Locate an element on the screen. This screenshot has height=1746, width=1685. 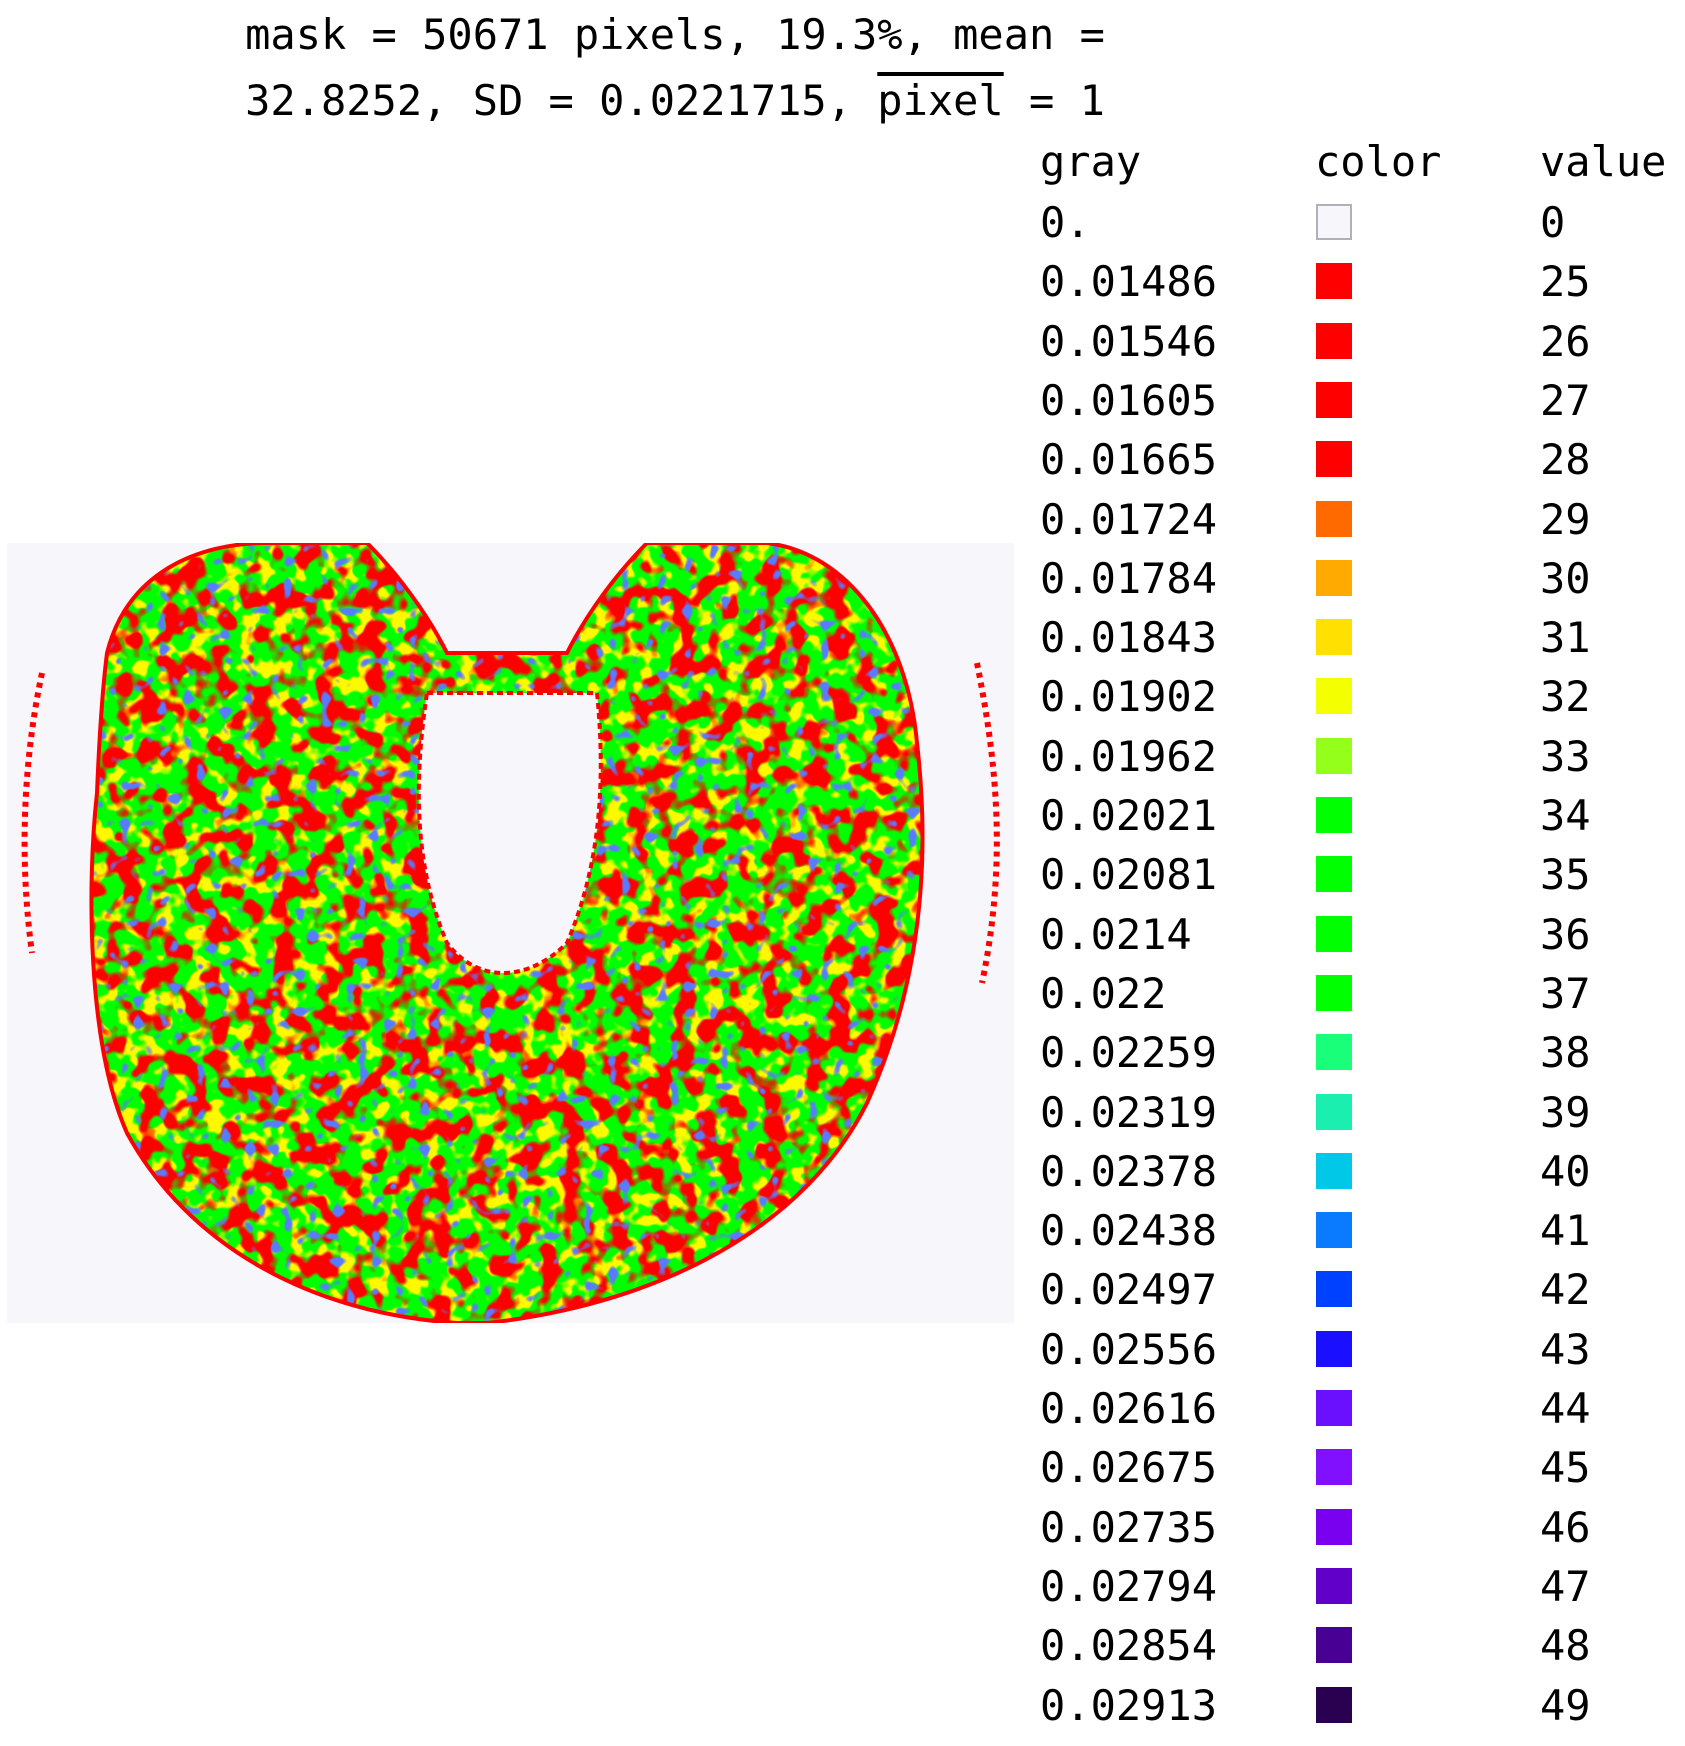
legend-header-color: color is located at coordinates (1378, 161).